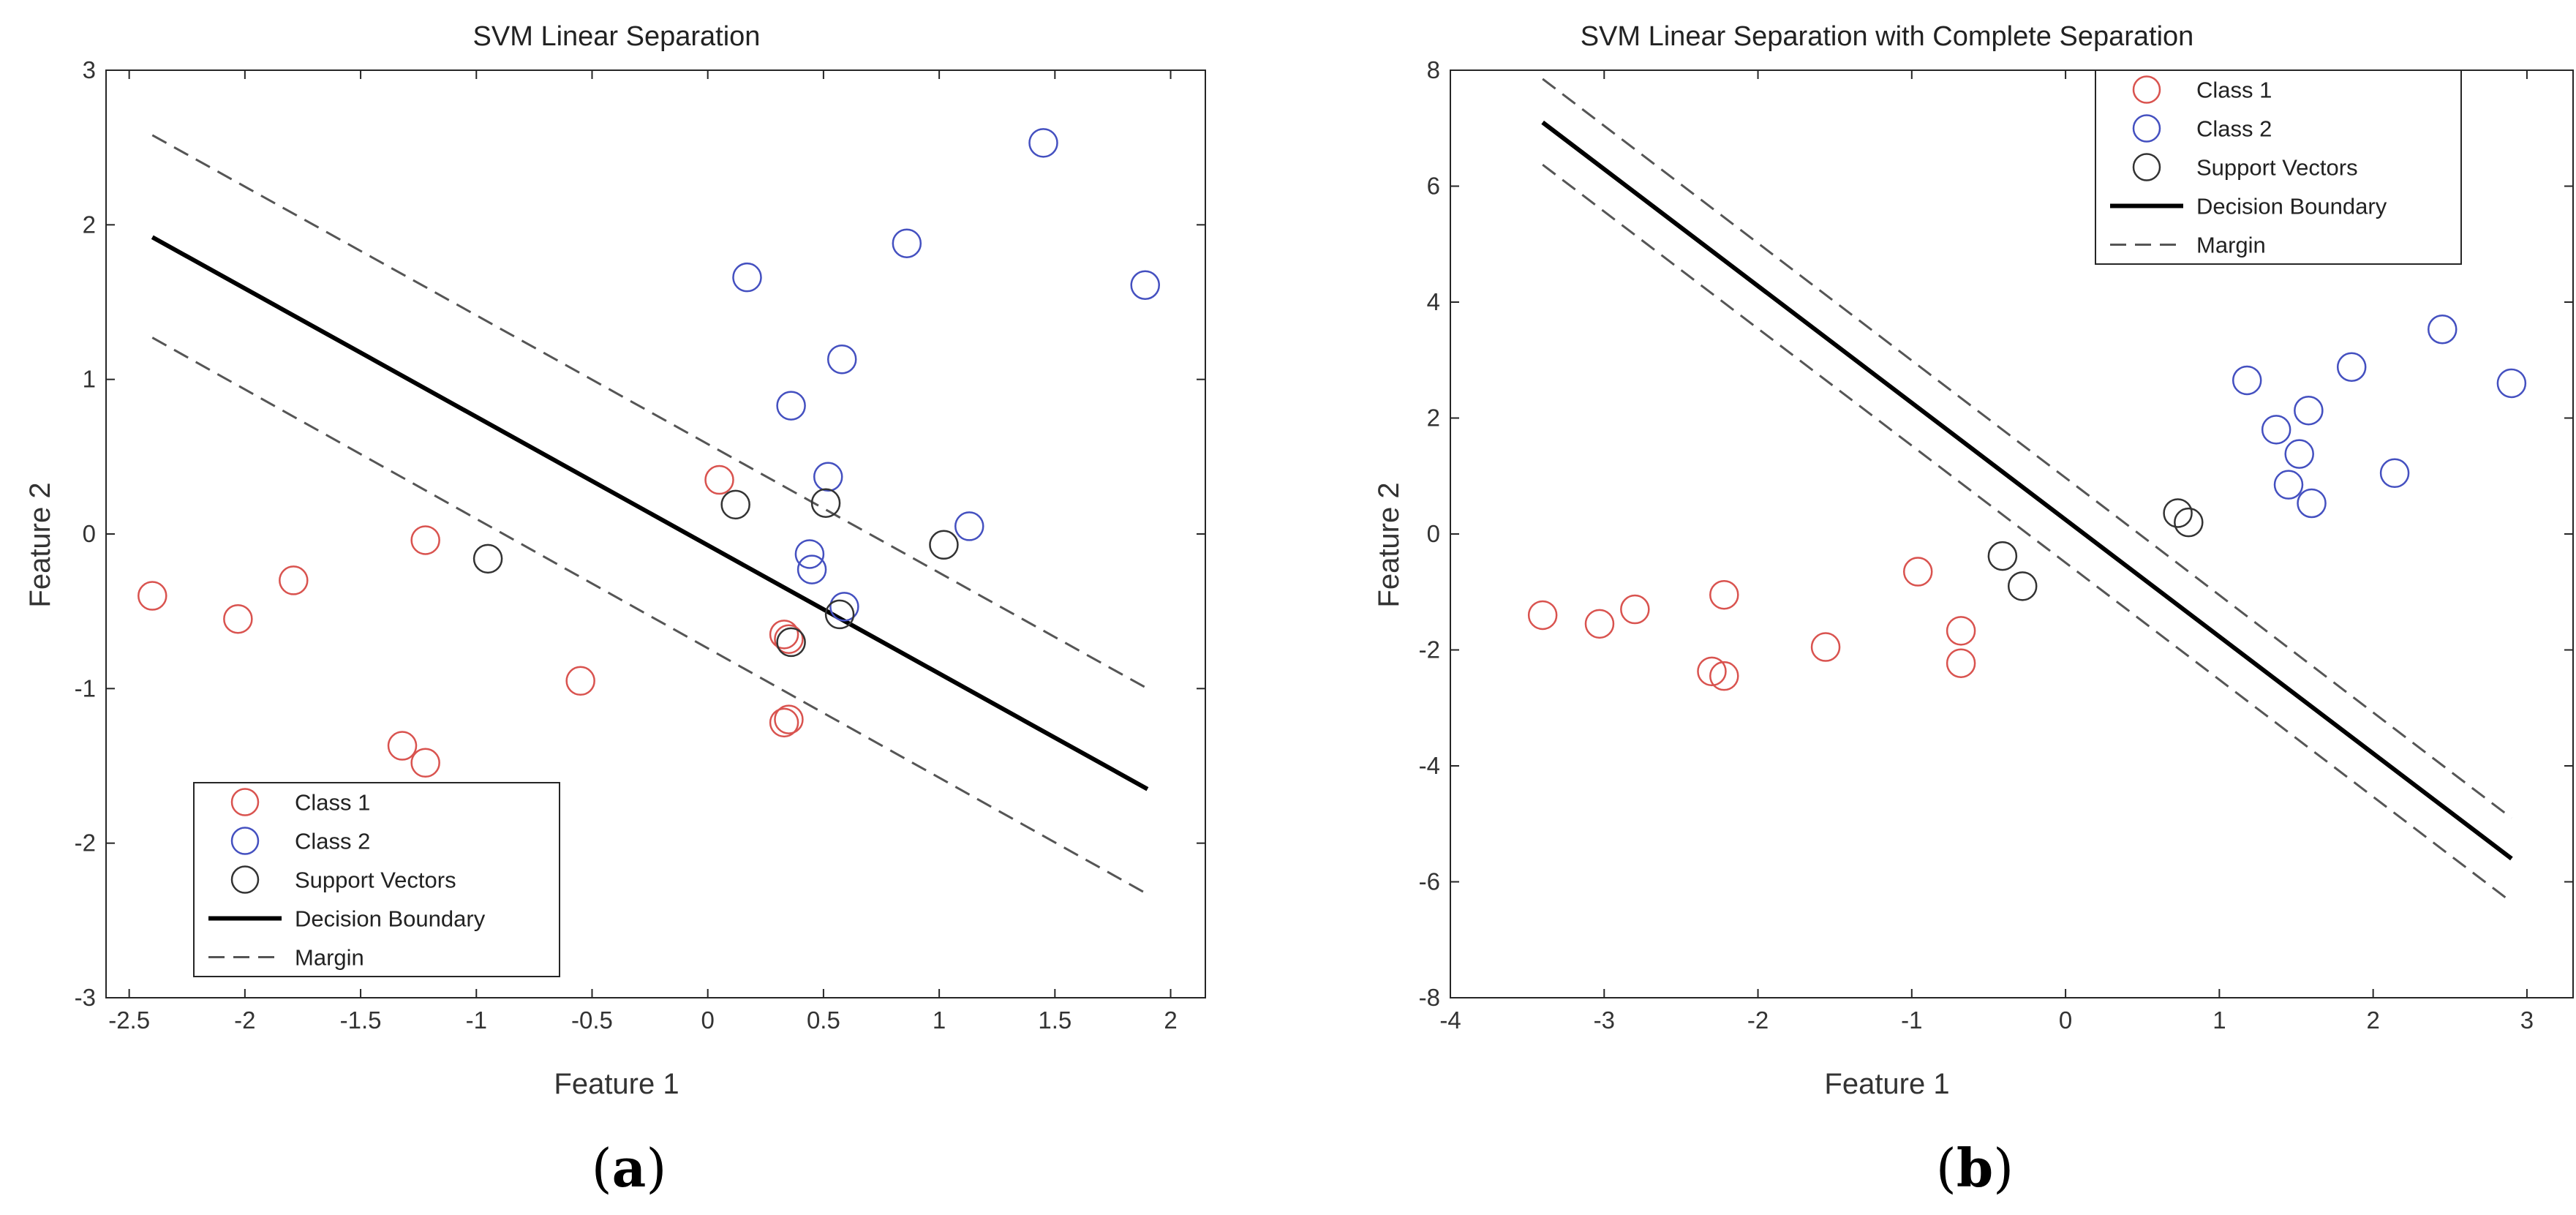 The width and height of the screenshot is (2576, 1215). I want to click on class-2-legend-marker, so click(245, 841).